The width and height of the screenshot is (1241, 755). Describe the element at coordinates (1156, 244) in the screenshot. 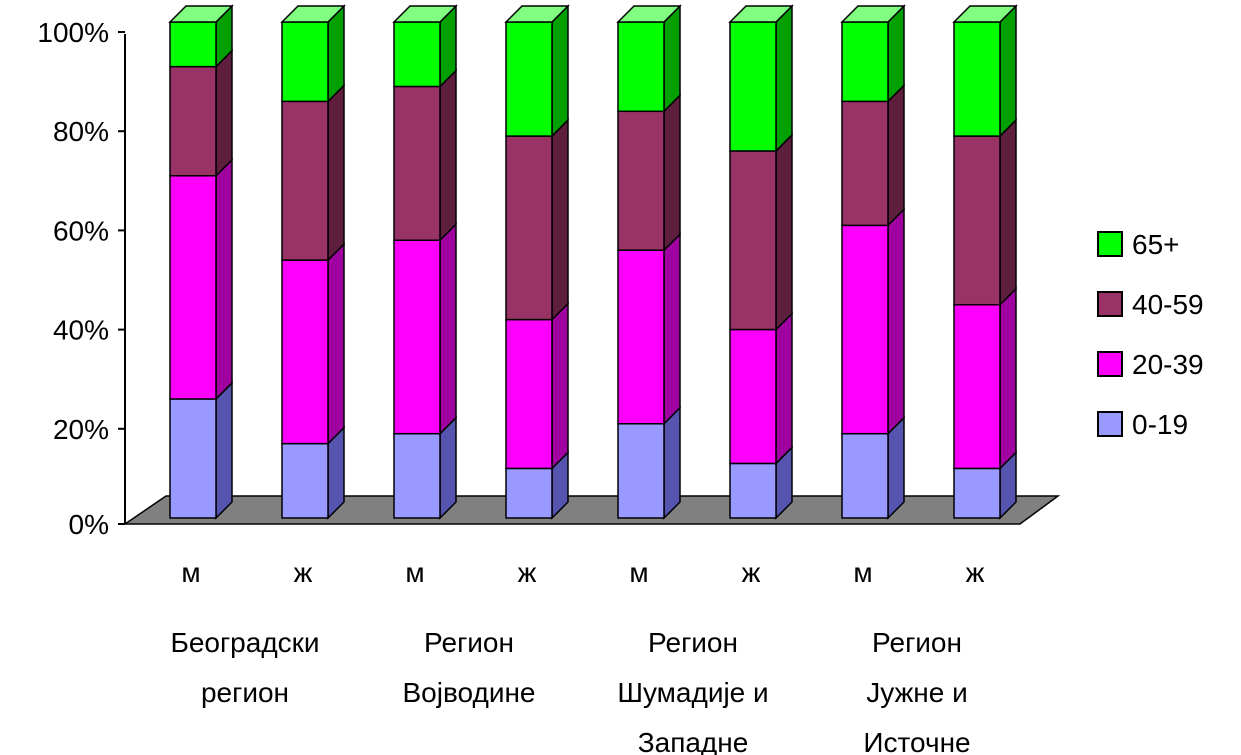

I see `legend-label: 65+` at that location.